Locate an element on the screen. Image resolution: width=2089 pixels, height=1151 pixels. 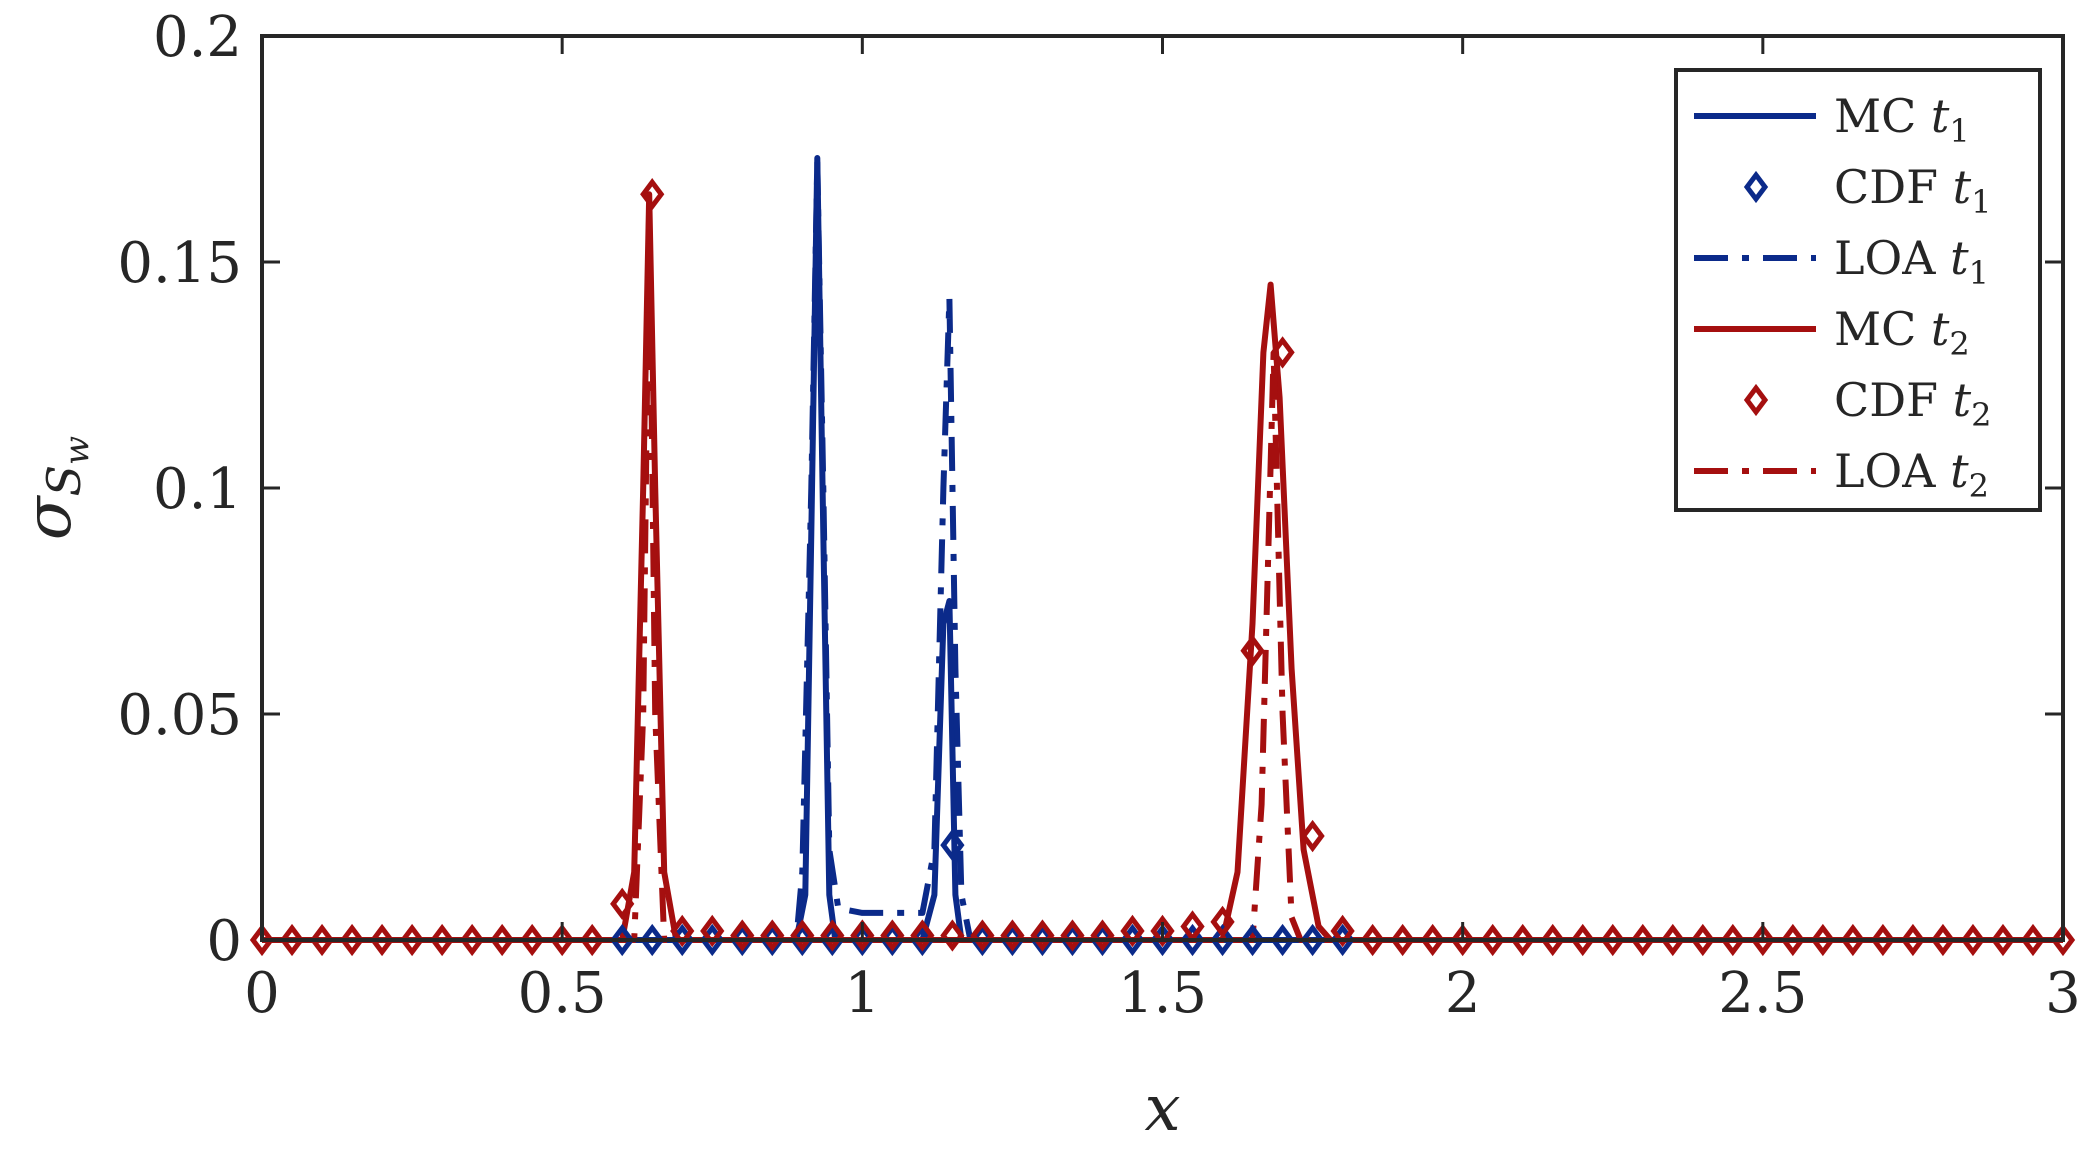
legend-label: LOA t2 is located at coordinates (1911, 474).